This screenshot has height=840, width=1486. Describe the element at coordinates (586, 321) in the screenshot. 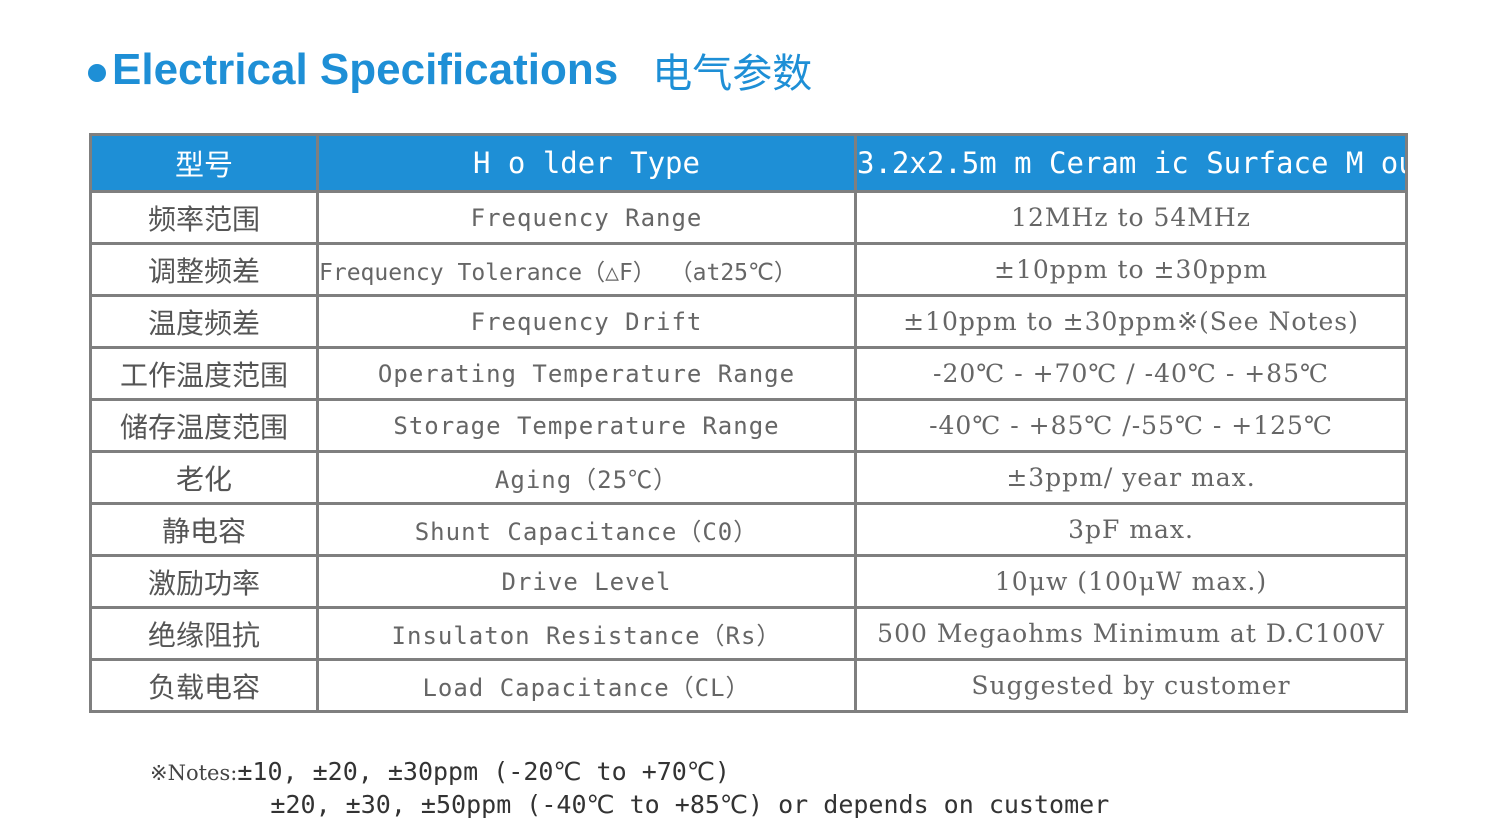

I see `row-label-en: Frequency Drift` at that location.